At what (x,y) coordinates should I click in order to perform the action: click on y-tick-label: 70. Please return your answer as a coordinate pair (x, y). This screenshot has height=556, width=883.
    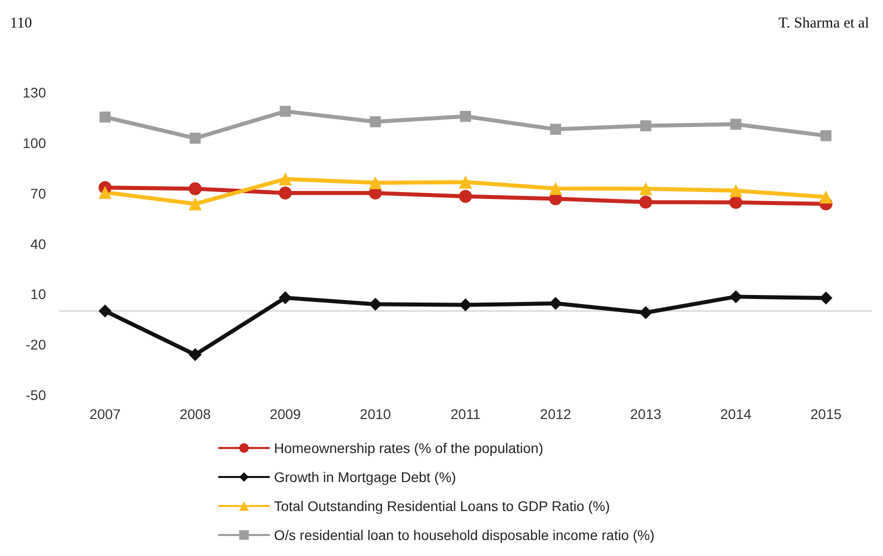
    Looking at the image, I should click on (38, 193).